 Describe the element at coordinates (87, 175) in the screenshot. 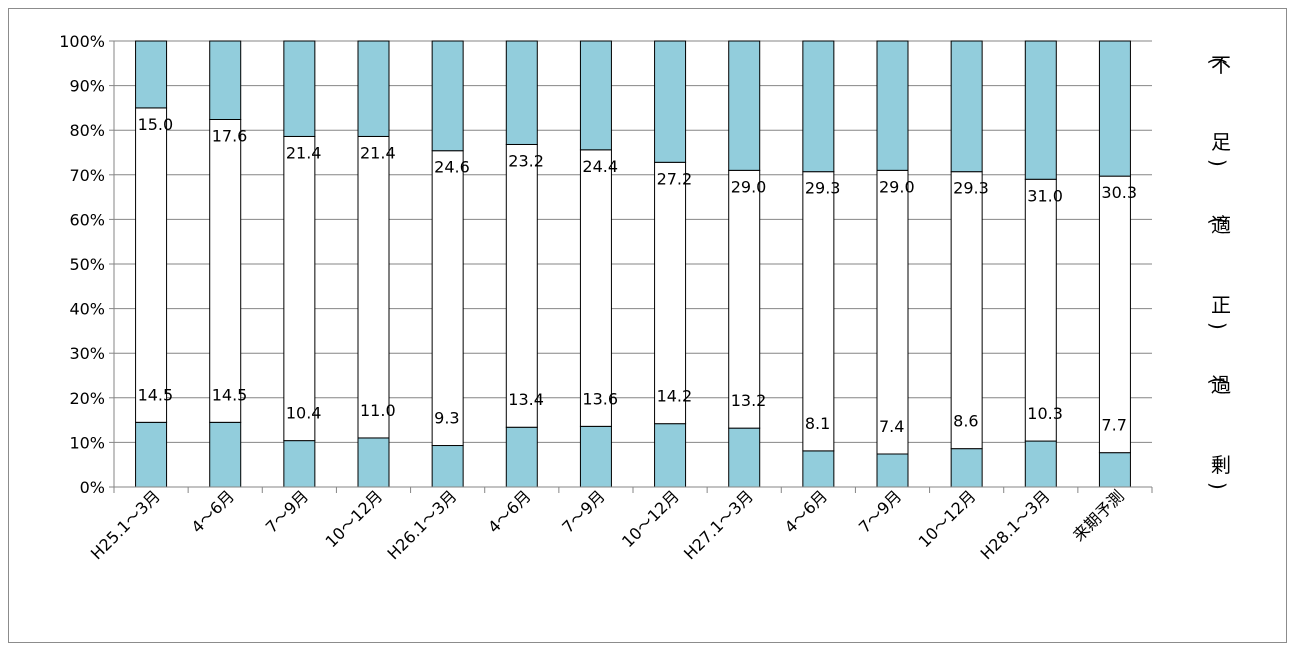

I see `y-tick-label: 70%` at that location.